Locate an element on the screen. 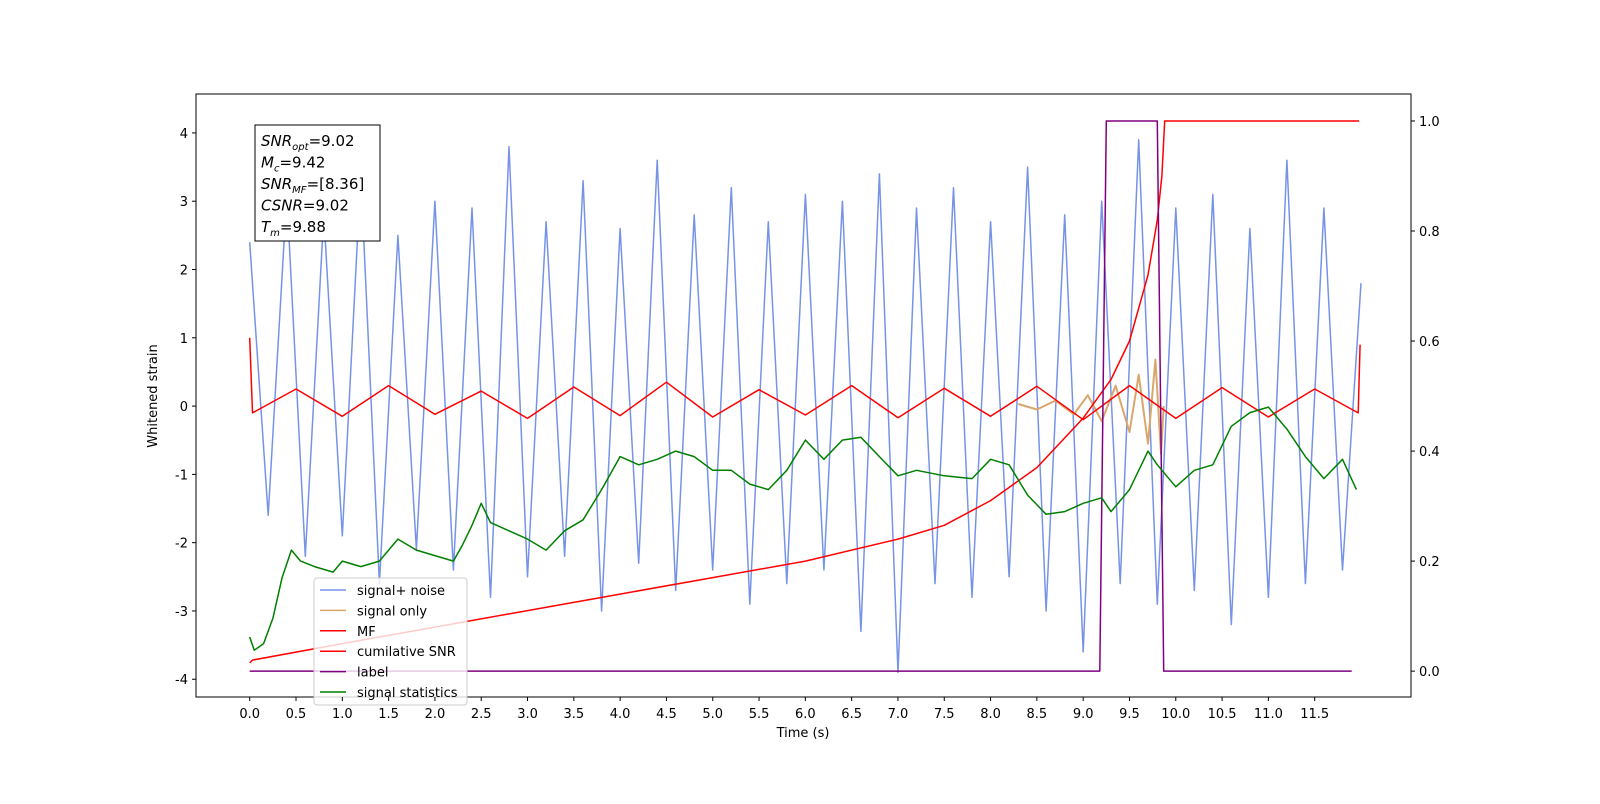 The width and height of the screenshot is (1600, 804). y-axis-label: Whitened strain is located at coordinates (153, 395).